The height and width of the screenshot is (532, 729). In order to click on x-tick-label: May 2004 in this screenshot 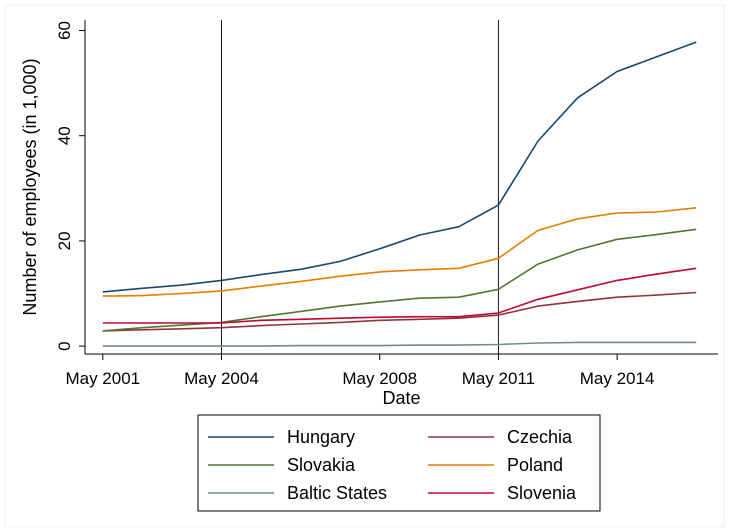, I will do `click(221, 378)`.